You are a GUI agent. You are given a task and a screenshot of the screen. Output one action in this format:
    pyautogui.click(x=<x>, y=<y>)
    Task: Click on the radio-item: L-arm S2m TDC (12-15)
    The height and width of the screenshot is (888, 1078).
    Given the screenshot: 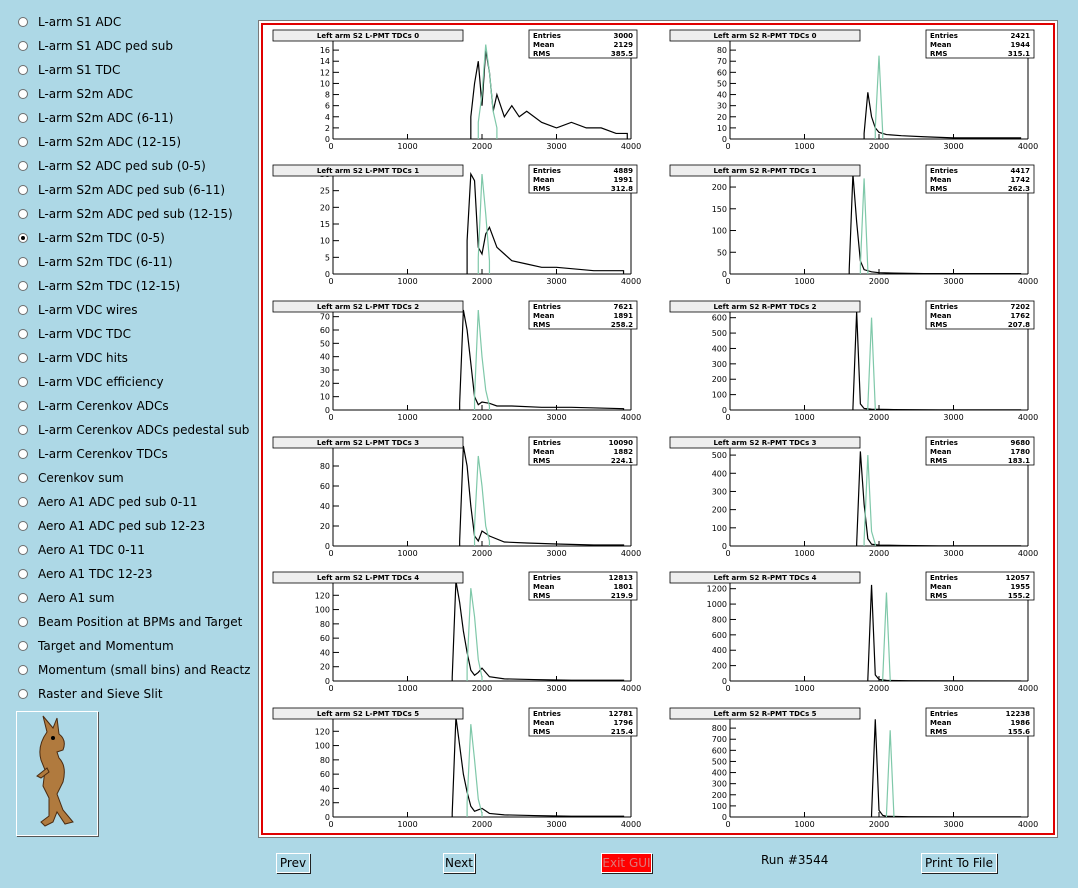 What is the action you would take?
    pyautogui.click(x=131, y=286)
    